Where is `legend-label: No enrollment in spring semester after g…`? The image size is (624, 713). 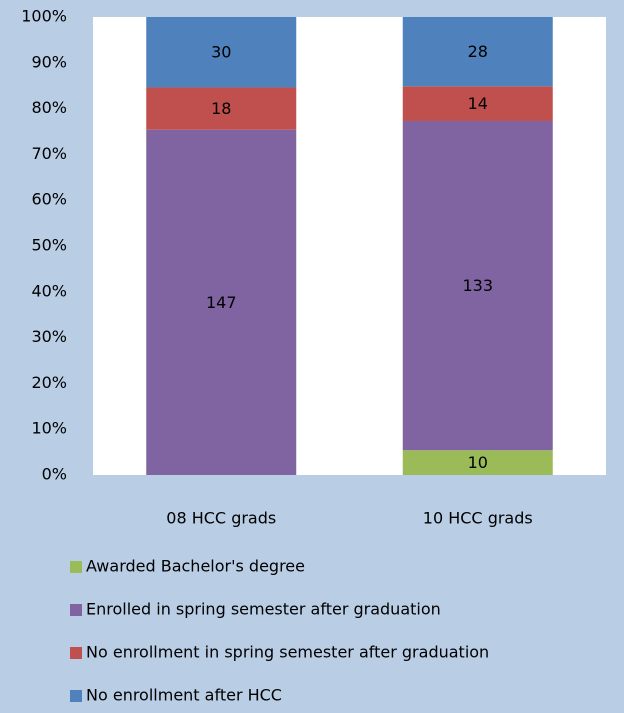
legend-label: No enrollment in spring semester after g… is located at coordinates (287, 652).